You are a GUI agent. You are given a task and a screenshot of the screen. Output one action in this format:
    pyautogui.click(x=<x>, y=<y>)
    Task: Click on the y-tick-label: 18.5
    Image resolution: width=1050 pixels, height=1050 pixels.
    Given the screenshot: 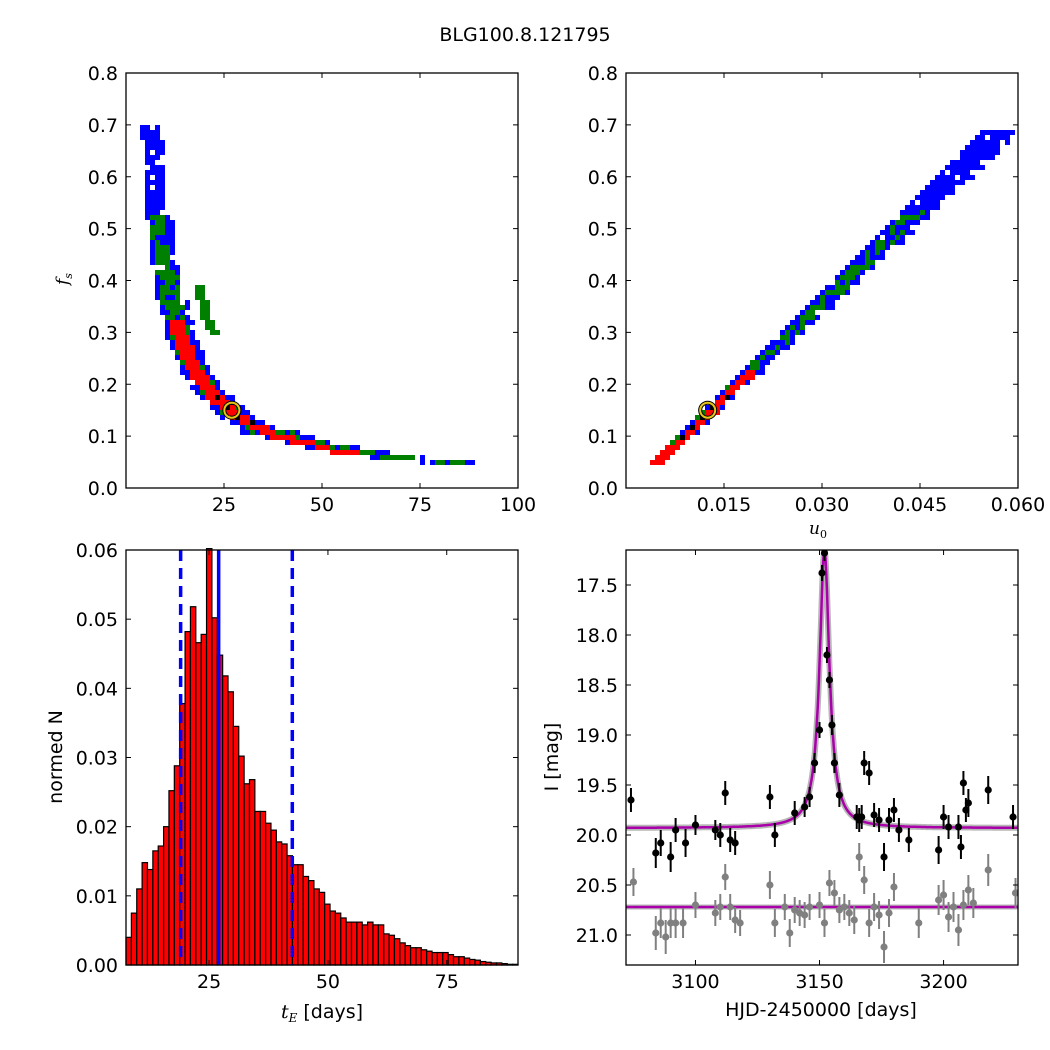 What is the action you would take?
    pyautogui.click(x=597, y=686)
    